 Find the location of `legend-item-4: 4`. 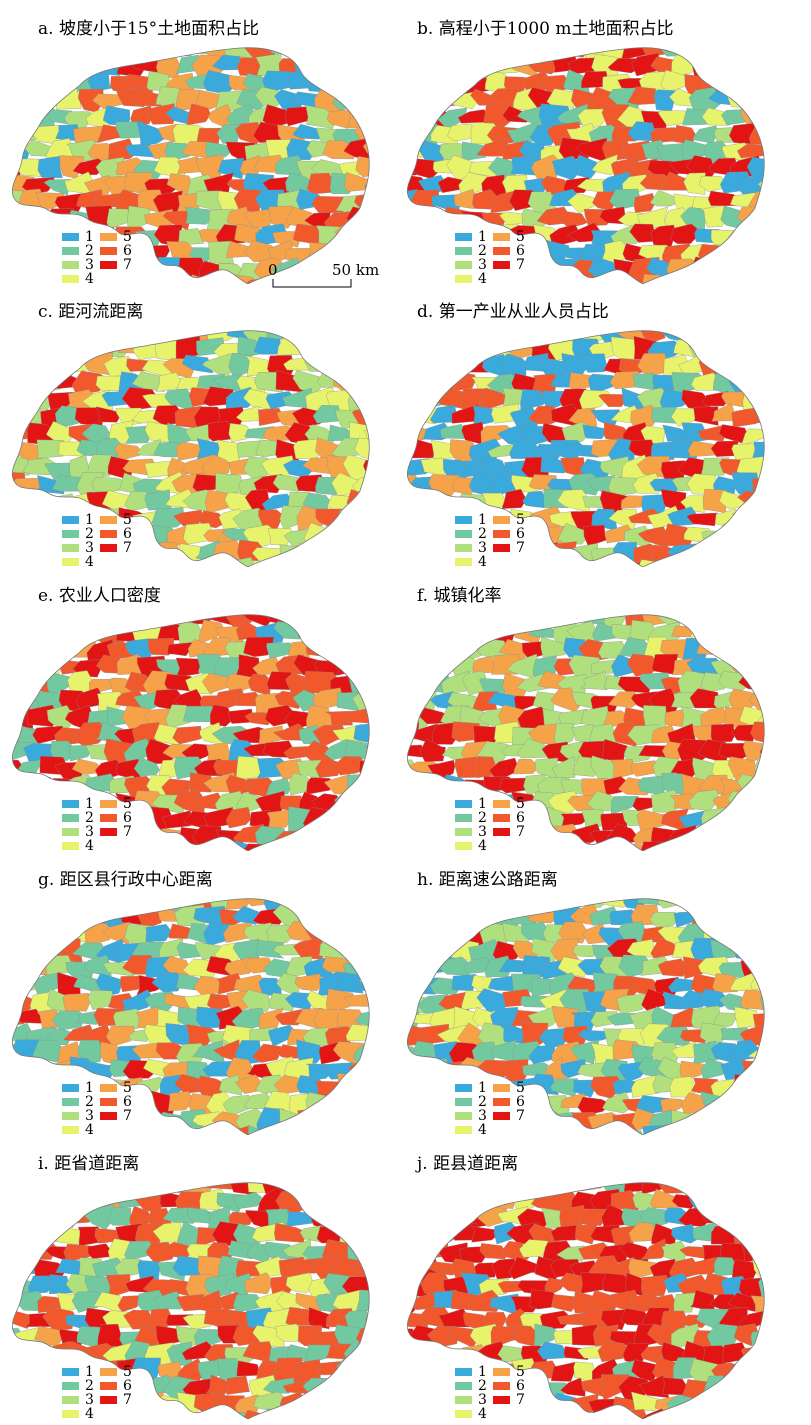

legend-item-4: 4 is located at coordinates (78, 1130).